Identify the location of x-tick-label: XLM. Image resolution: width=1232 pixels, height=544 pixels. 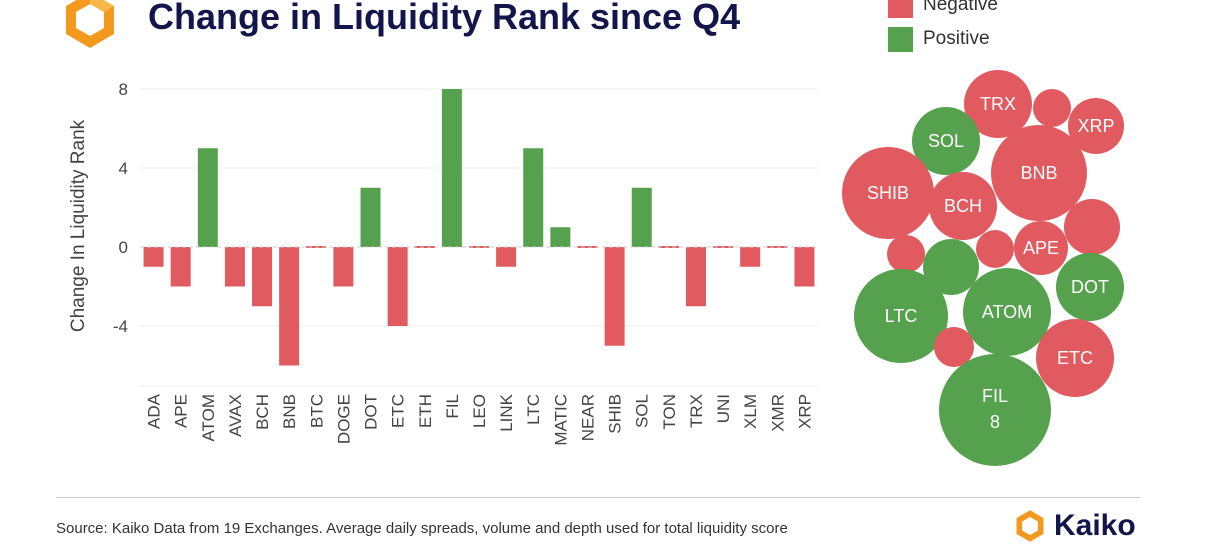
(750, 411).